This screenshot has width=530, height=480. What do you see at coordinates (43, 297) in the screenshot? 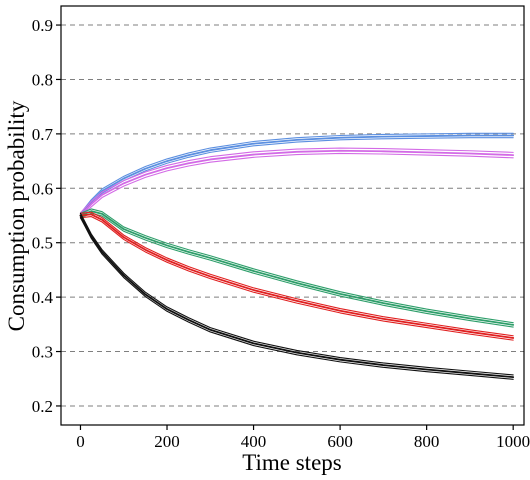
I see `y-tick-label: 0.4` at bounding box center [43, 297].